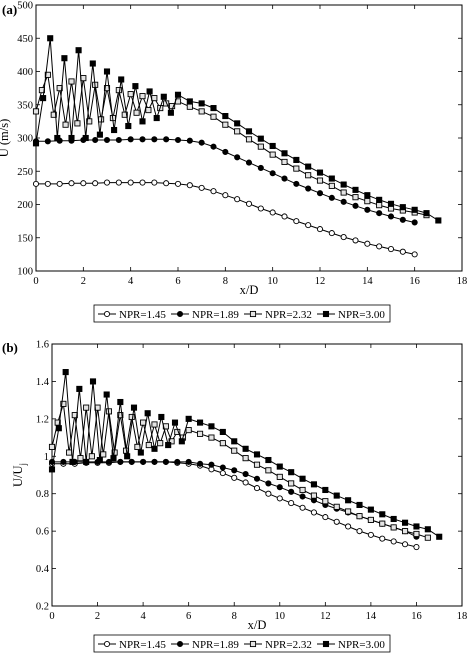 The height and width of the screenshot is (653, 474). Describe the element at coordinates (9, 9) in the screenshot. I see `panel-label: (a)` at that location.